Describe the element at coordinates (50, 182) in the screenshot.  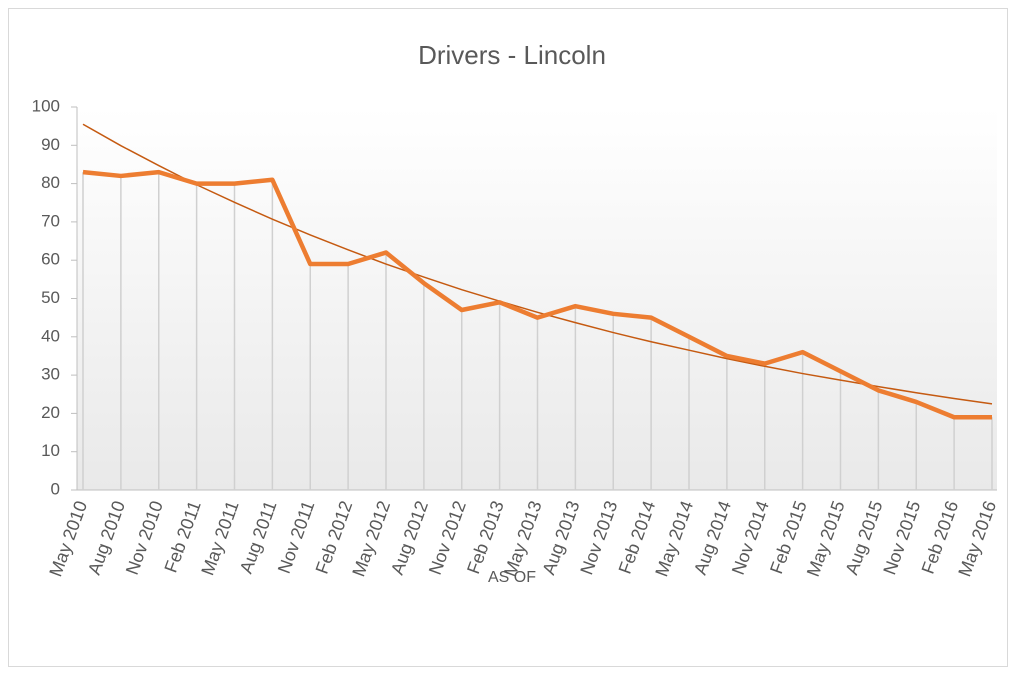
I see `y-tick-label: 80` at that location.